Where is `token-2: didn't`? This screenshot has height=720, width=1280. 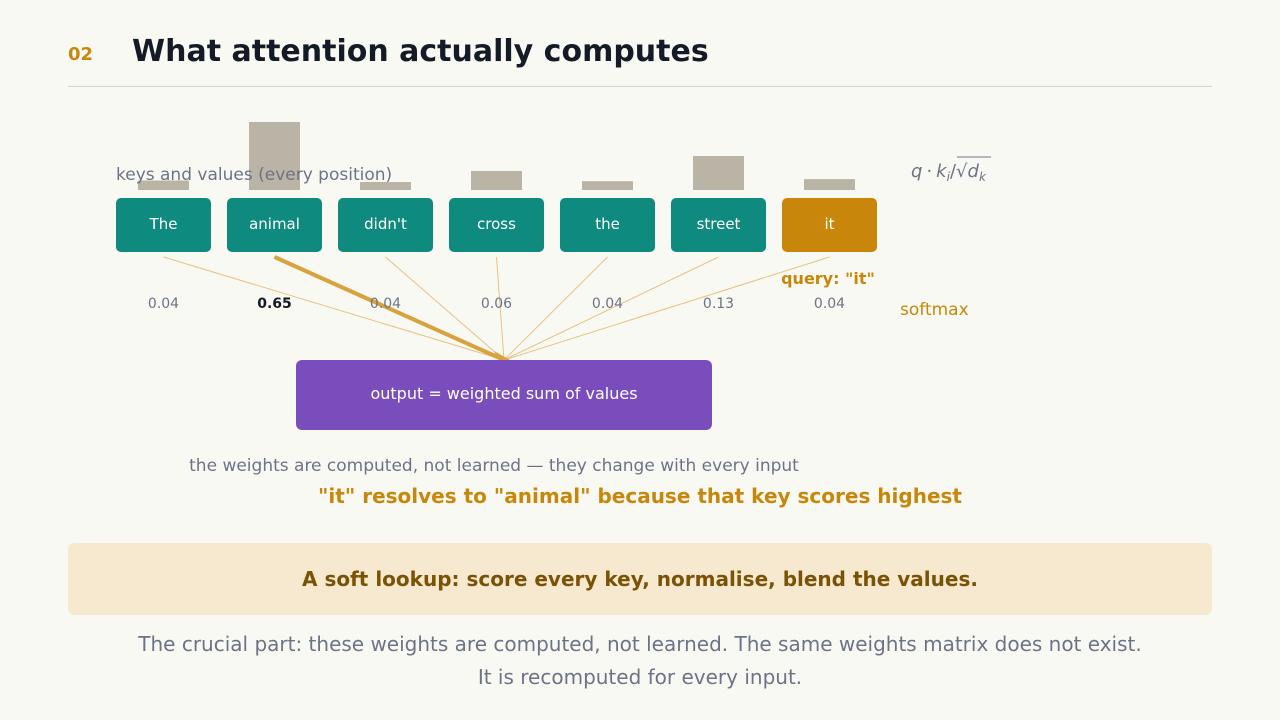 token-2: didn't is located at coordinates (385, 225).